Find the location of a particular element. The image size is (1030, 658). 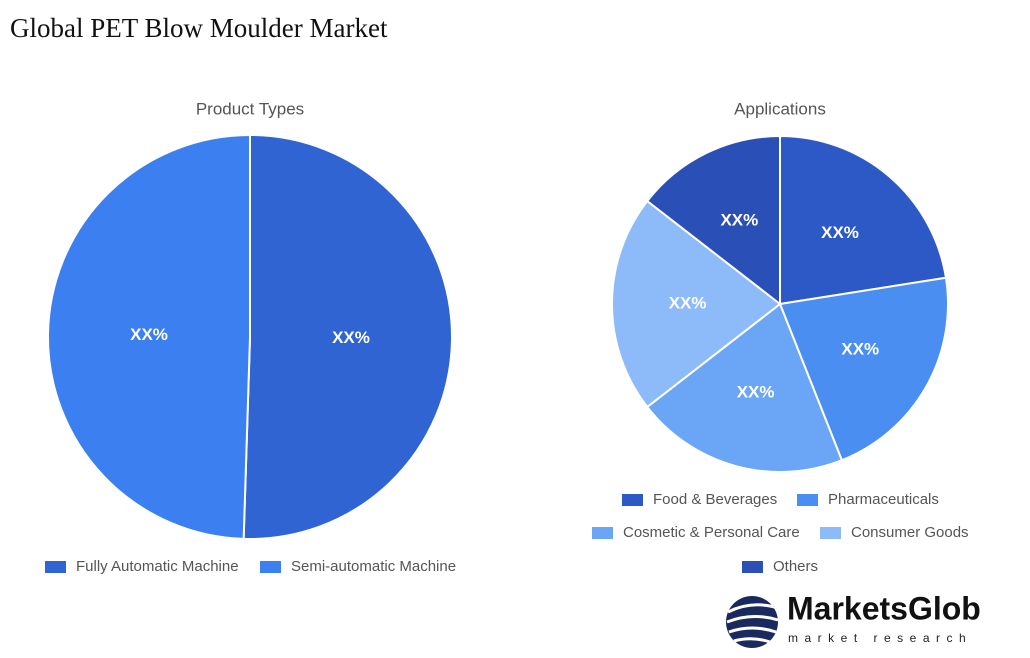

chart-title: Applications is located at coordinates (780, 108).